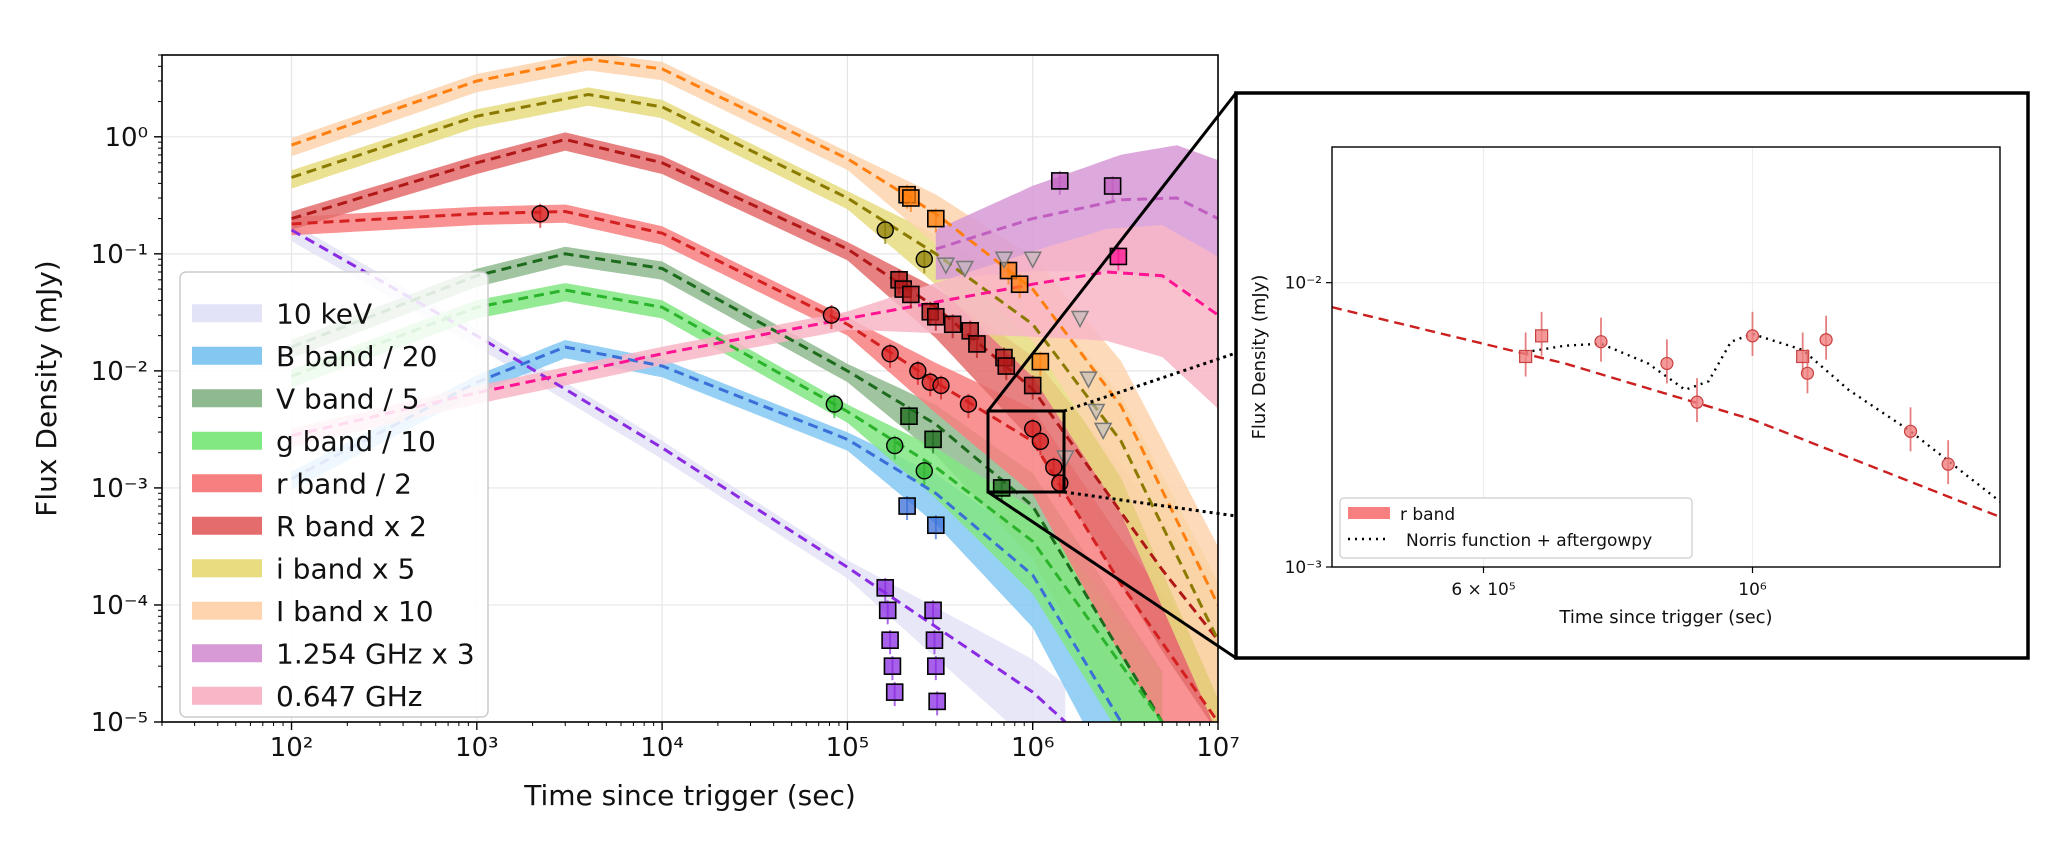 This screenshot has width=2048, height=849. I want to click on x-axis-label: Time since trigger (sec), so click(689, 795).